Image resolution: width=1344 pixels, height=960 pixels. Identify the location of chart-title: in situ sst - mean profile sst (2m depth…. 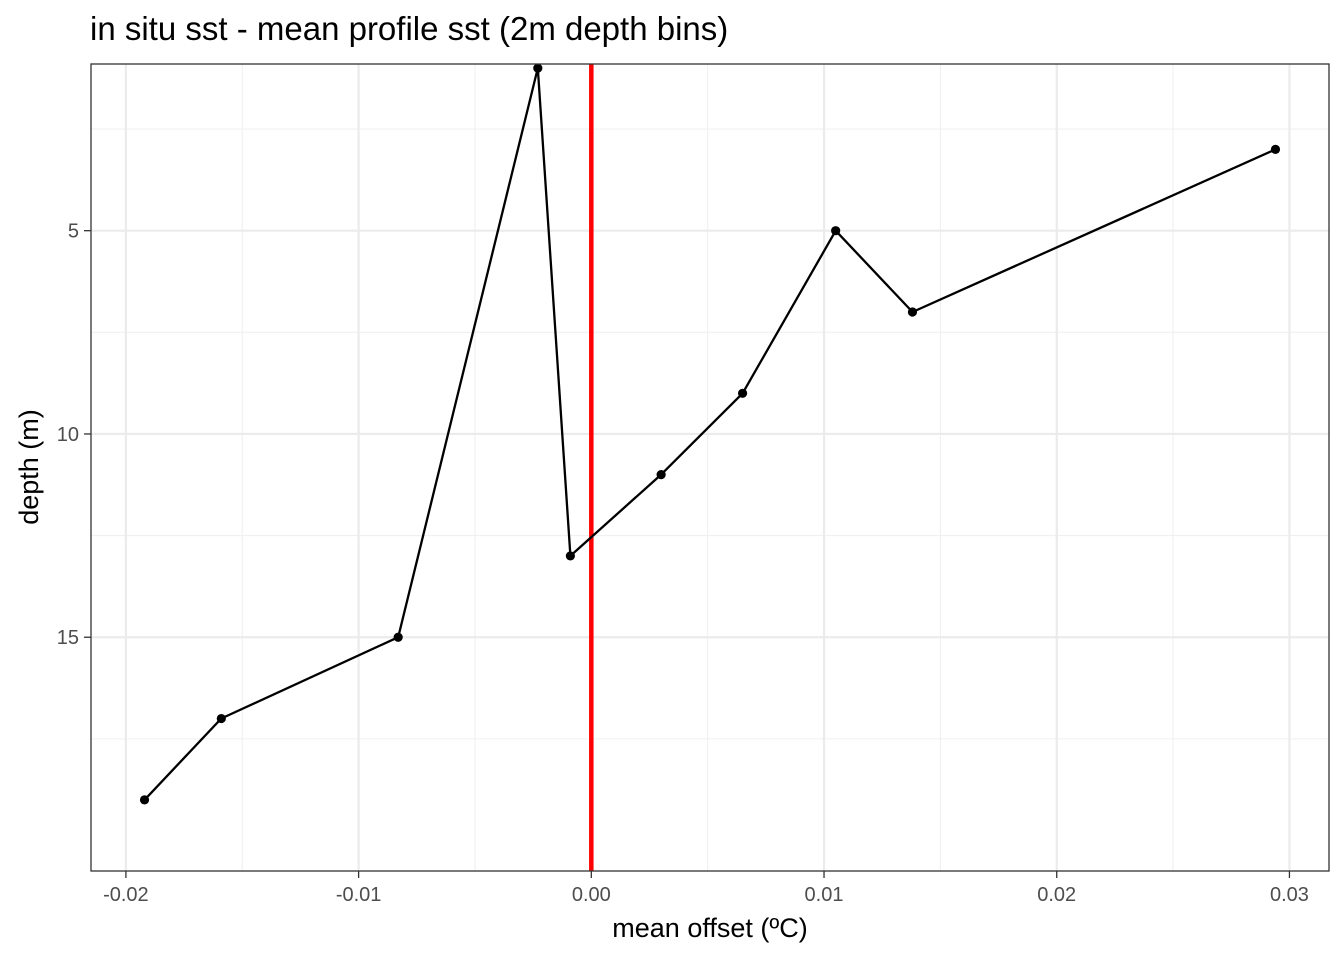
(409, 28).